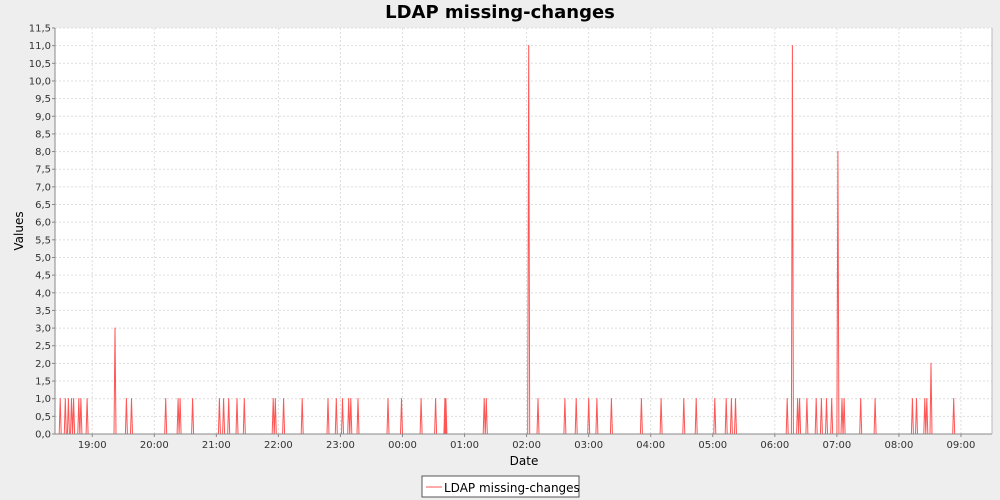  I want to click on x-tick-label: 05:00, so click(712, 445).